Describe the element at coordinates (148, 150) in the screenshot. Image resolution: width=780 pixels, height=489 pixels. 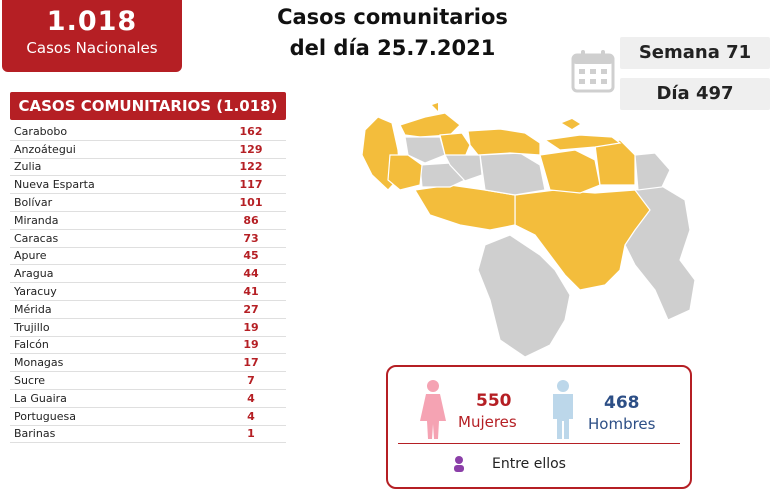
I see `table-row: Anzoátegui 129` at that location.